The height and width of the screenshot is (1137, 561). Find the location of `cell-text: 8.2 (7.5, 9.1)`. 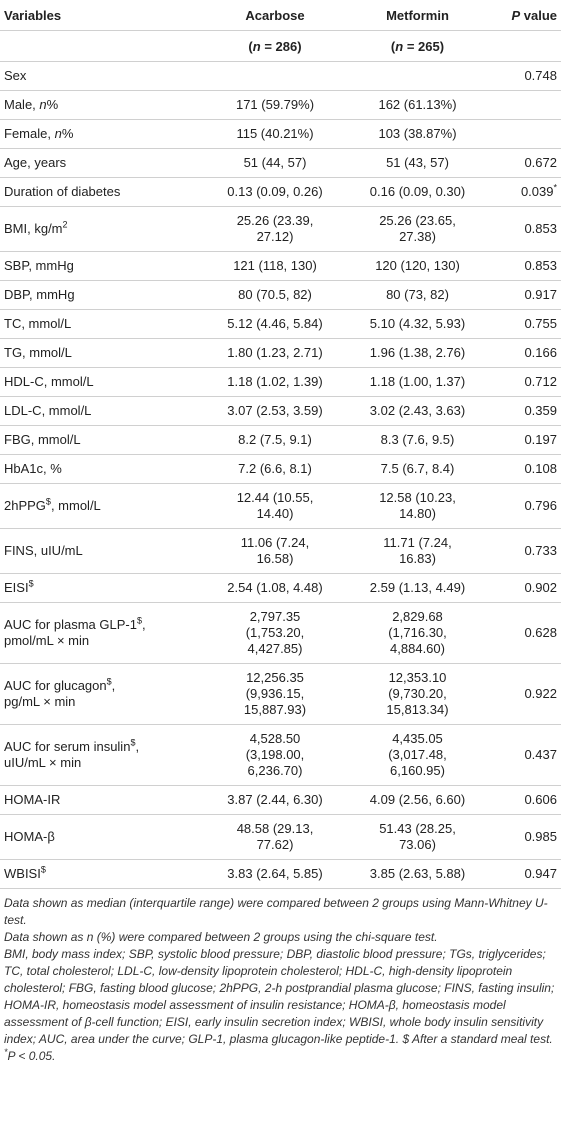

cell-text: 8.2 (7.5, 9.1) is located at coordinates (275, 439).